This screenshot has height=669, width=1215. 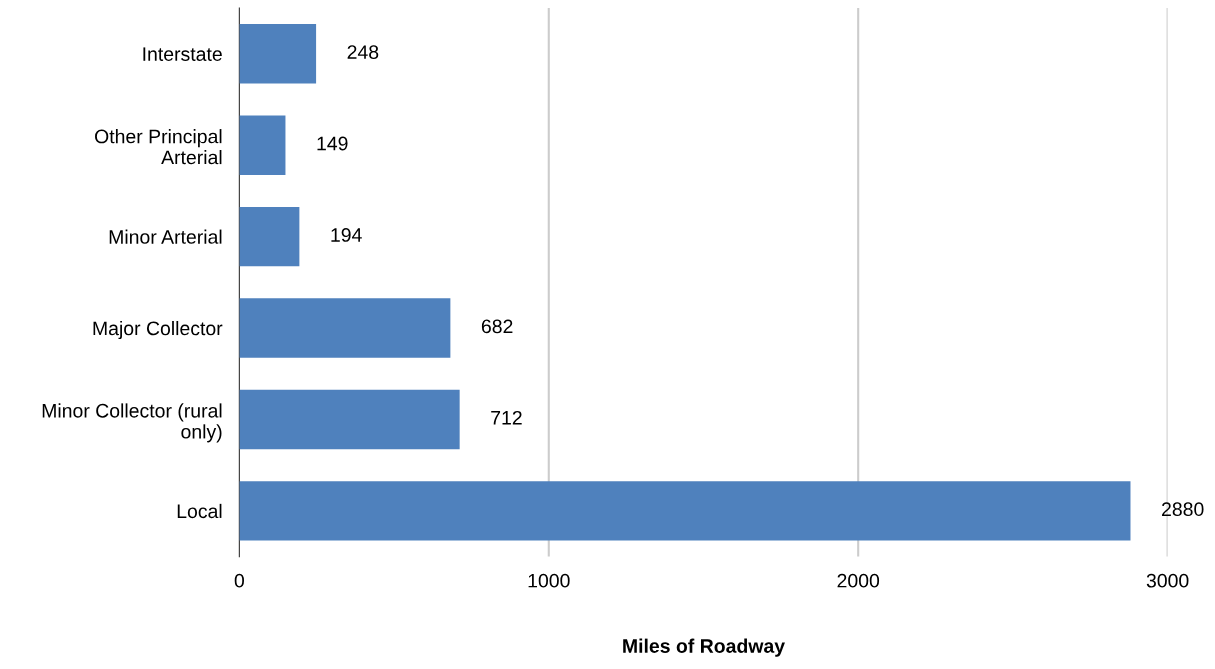 What do you see at coordinates (506, 417) in the screenshot?
I see `data-label: 712` at bounding box center [506, 417].